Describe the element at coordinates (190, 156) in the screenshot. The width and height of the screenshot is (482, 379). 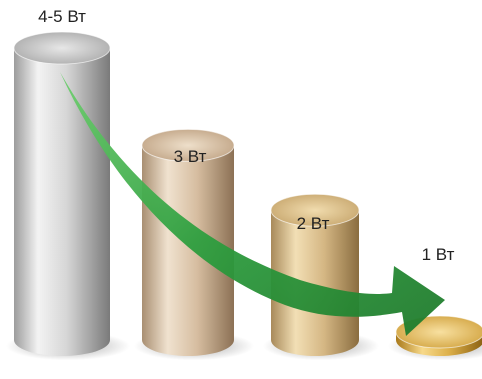
I see `category-label: 3 Вт` at that location.